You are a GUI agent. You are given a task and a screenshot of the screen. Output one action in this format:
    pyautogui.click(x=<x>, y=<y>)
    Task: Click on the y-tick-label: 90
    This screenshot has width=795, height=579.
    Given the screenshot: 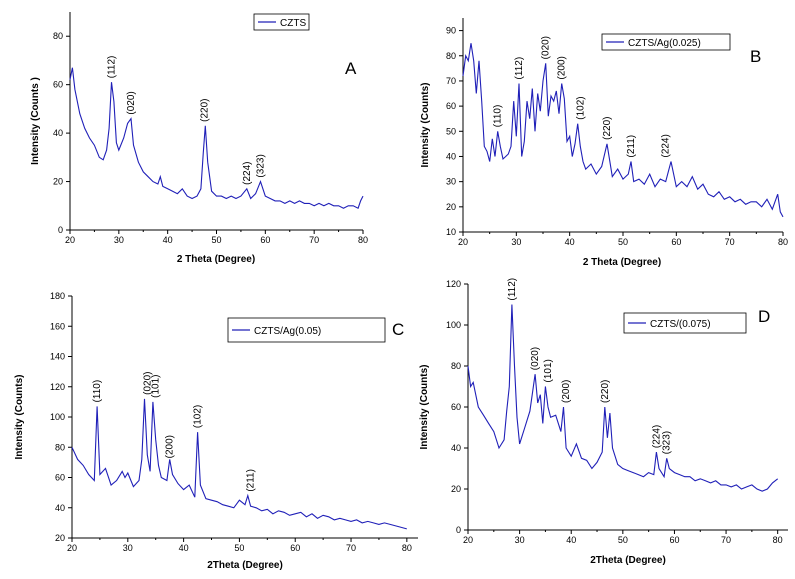 What is the action you would take?
    pyautogui.click(x=451, y=31)
    